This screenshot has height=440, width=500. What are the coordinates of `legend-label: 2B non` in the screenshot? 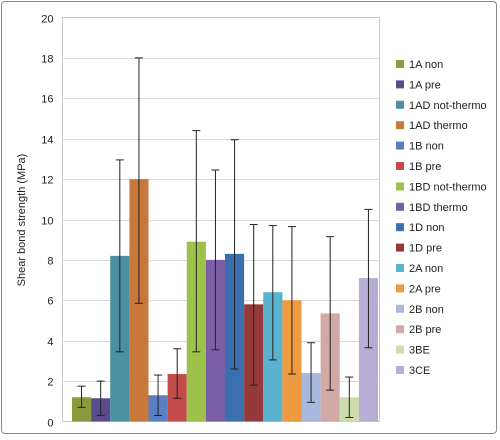 It's located at (426, 310).